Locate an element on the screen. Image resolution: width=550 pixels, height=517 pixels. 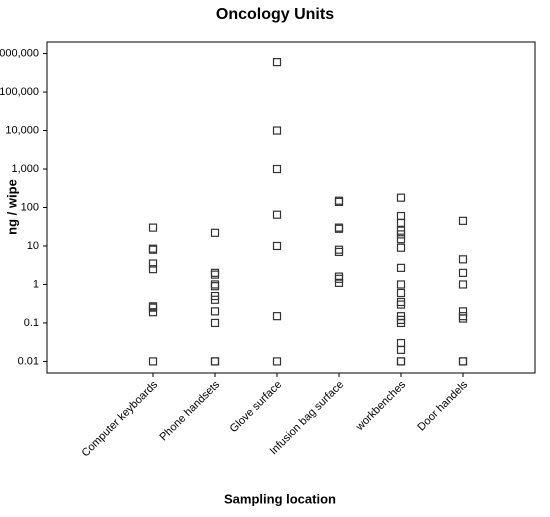
y-tick-label: 10 is located at coordinates (33, 246).